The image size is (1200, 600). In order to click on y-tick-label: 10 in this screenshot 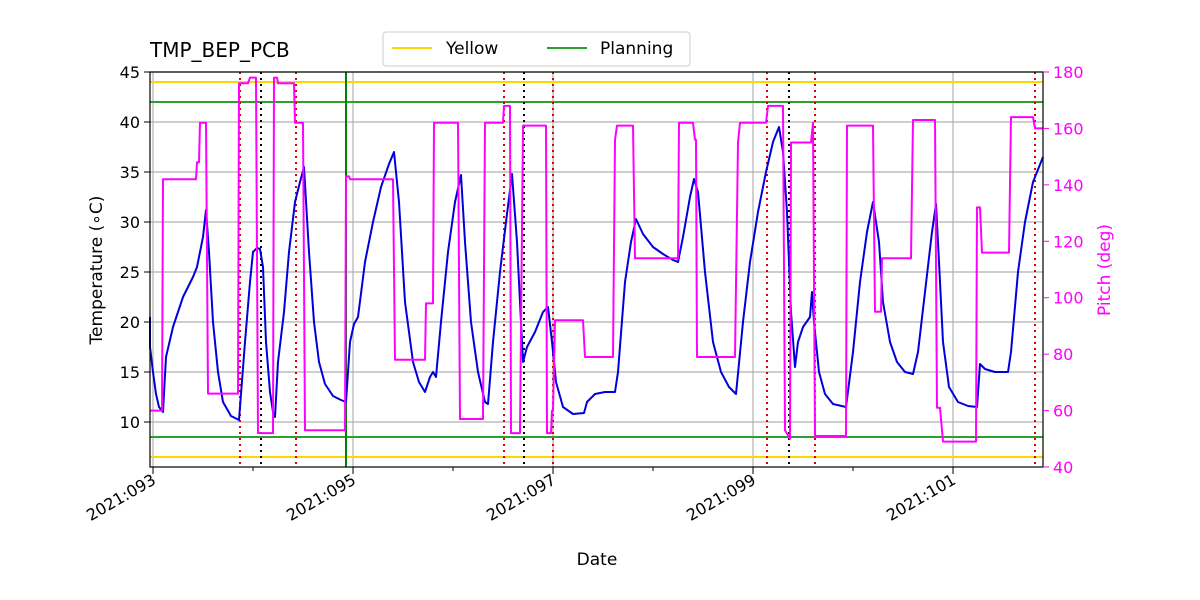, I will do `click(130, 422)`.